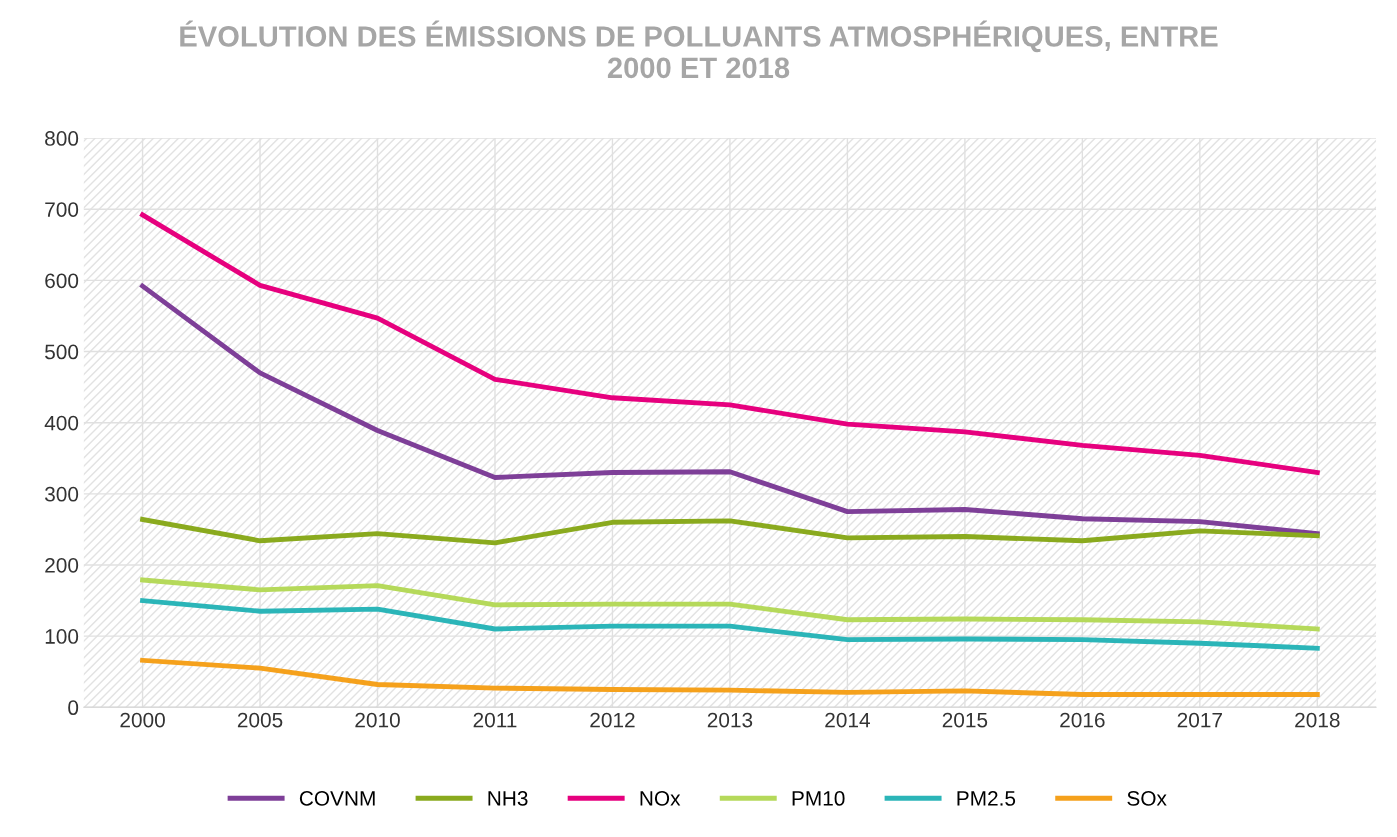 The height and width of the screenshot is (837, 1397). I want to click on x-tick-label: 2018, so click(1317, 720).